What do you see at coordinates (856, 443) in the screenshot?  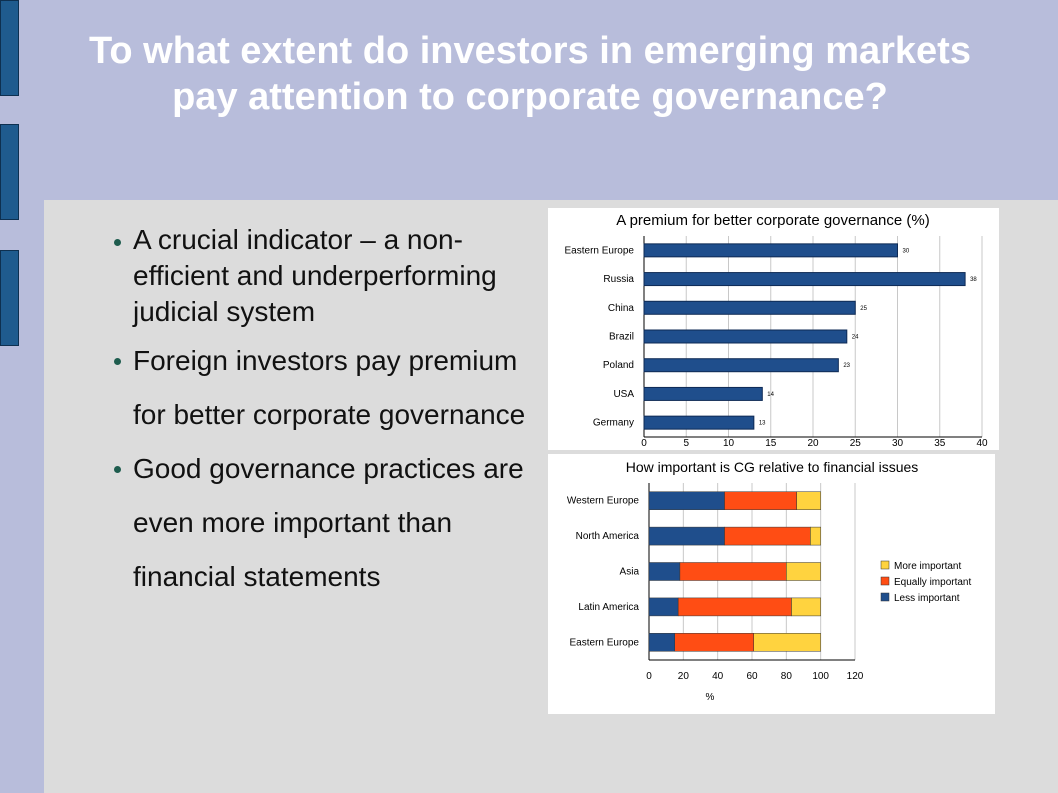 I see `x-tick-label-25: 25` at bounding box center [856, 443].